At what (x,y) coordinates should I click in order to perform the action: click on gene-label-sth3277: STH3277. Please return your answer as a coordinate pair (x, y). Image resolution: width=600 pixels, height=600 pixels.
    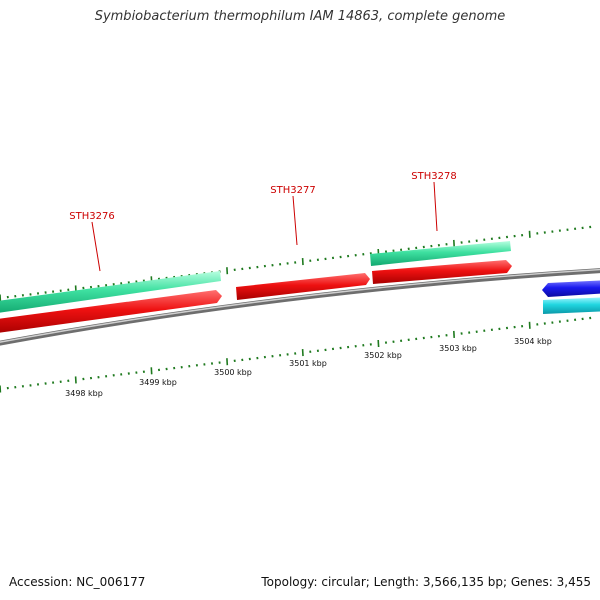
    Looking at the image, I should click on (292, 190).